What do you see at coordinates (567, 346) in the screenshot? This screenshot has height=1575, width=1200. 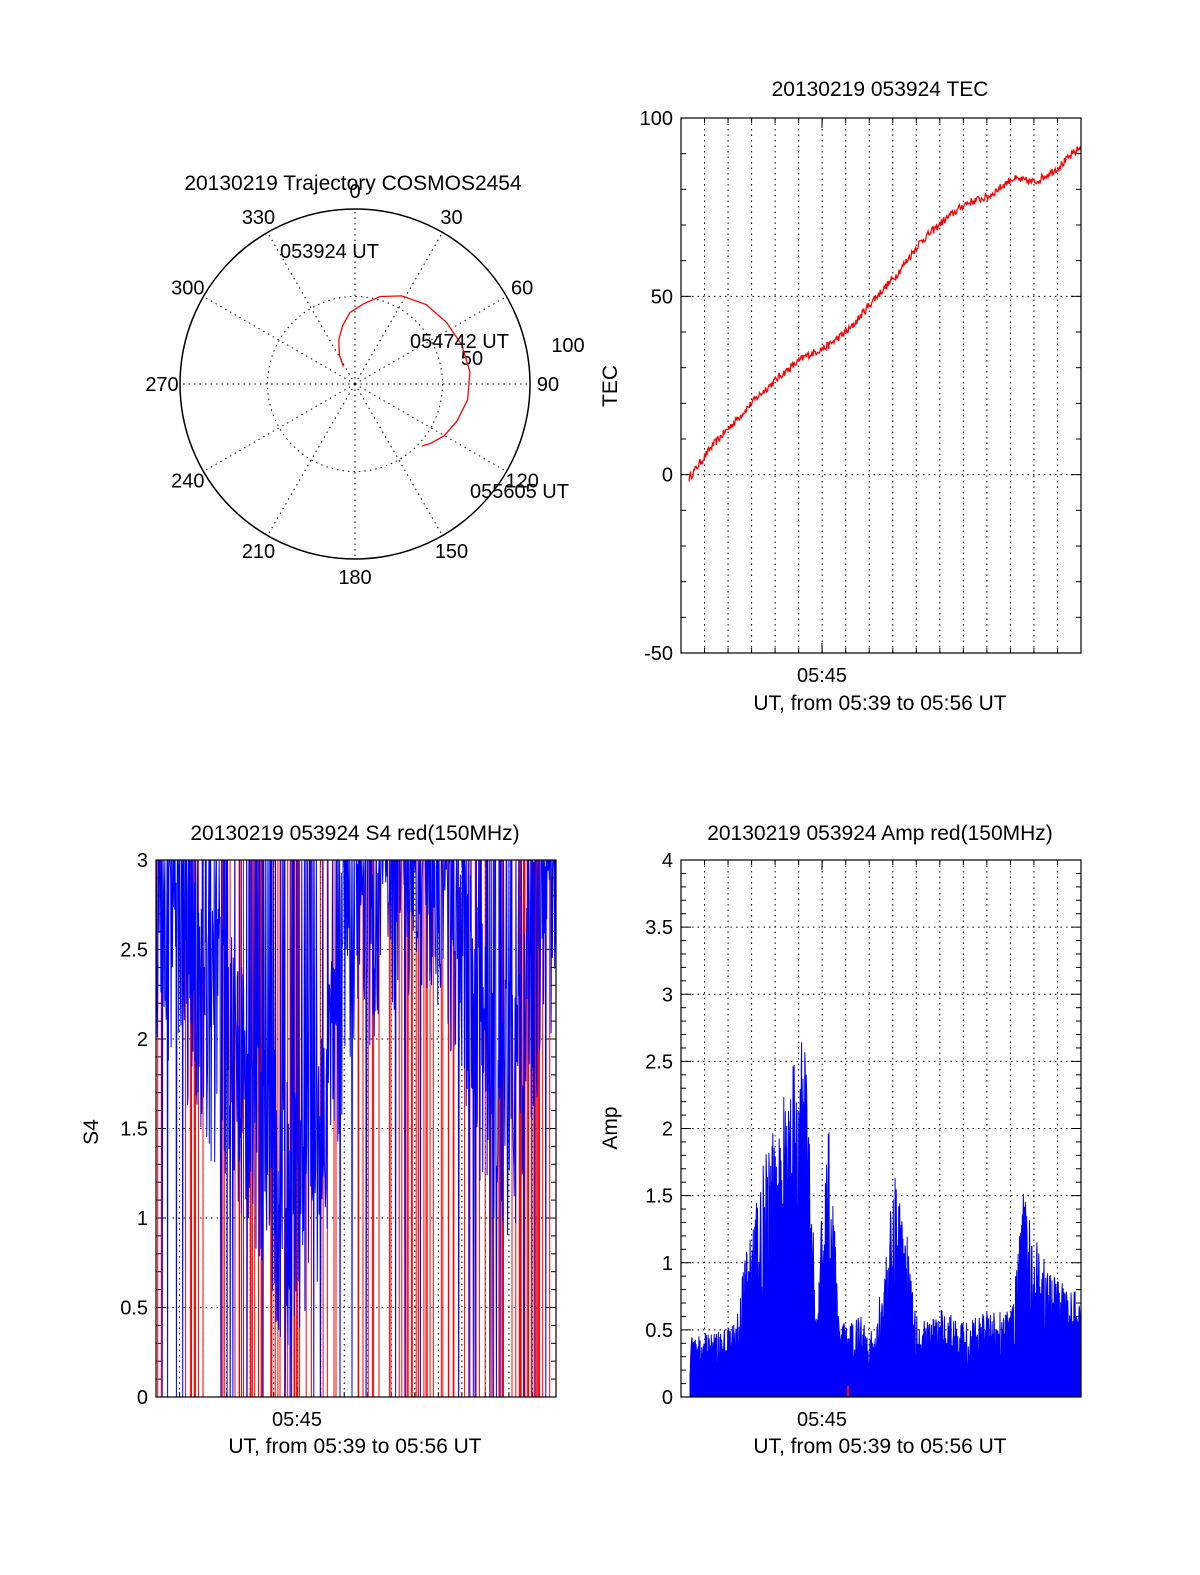 I see `polar-radial-label-100: 100` at bounding box center [567, 346].